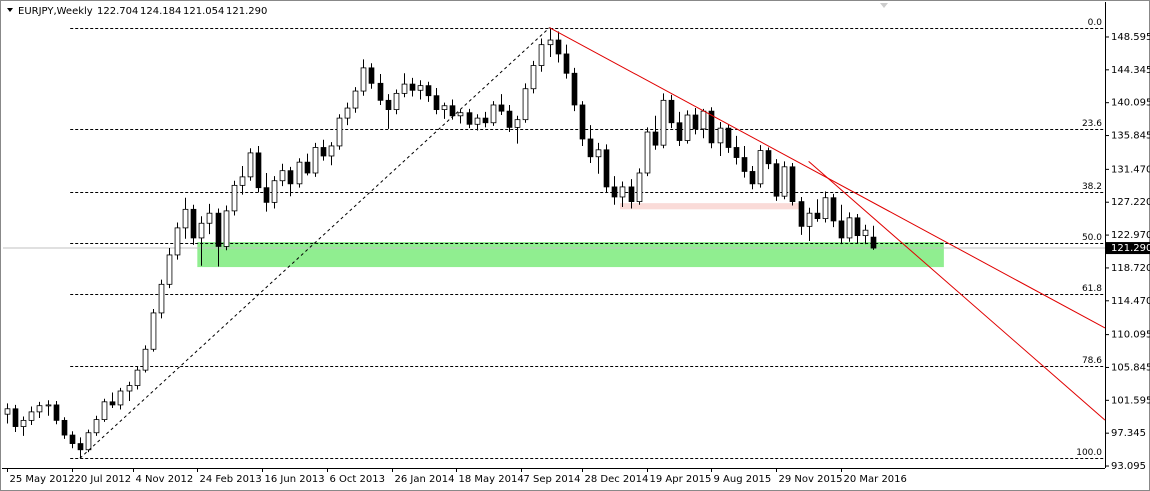 This screenshot has height=491, width=1150. Describe the element at coordinates (957, 291) in the screenshot. I see `trendline` at that location.